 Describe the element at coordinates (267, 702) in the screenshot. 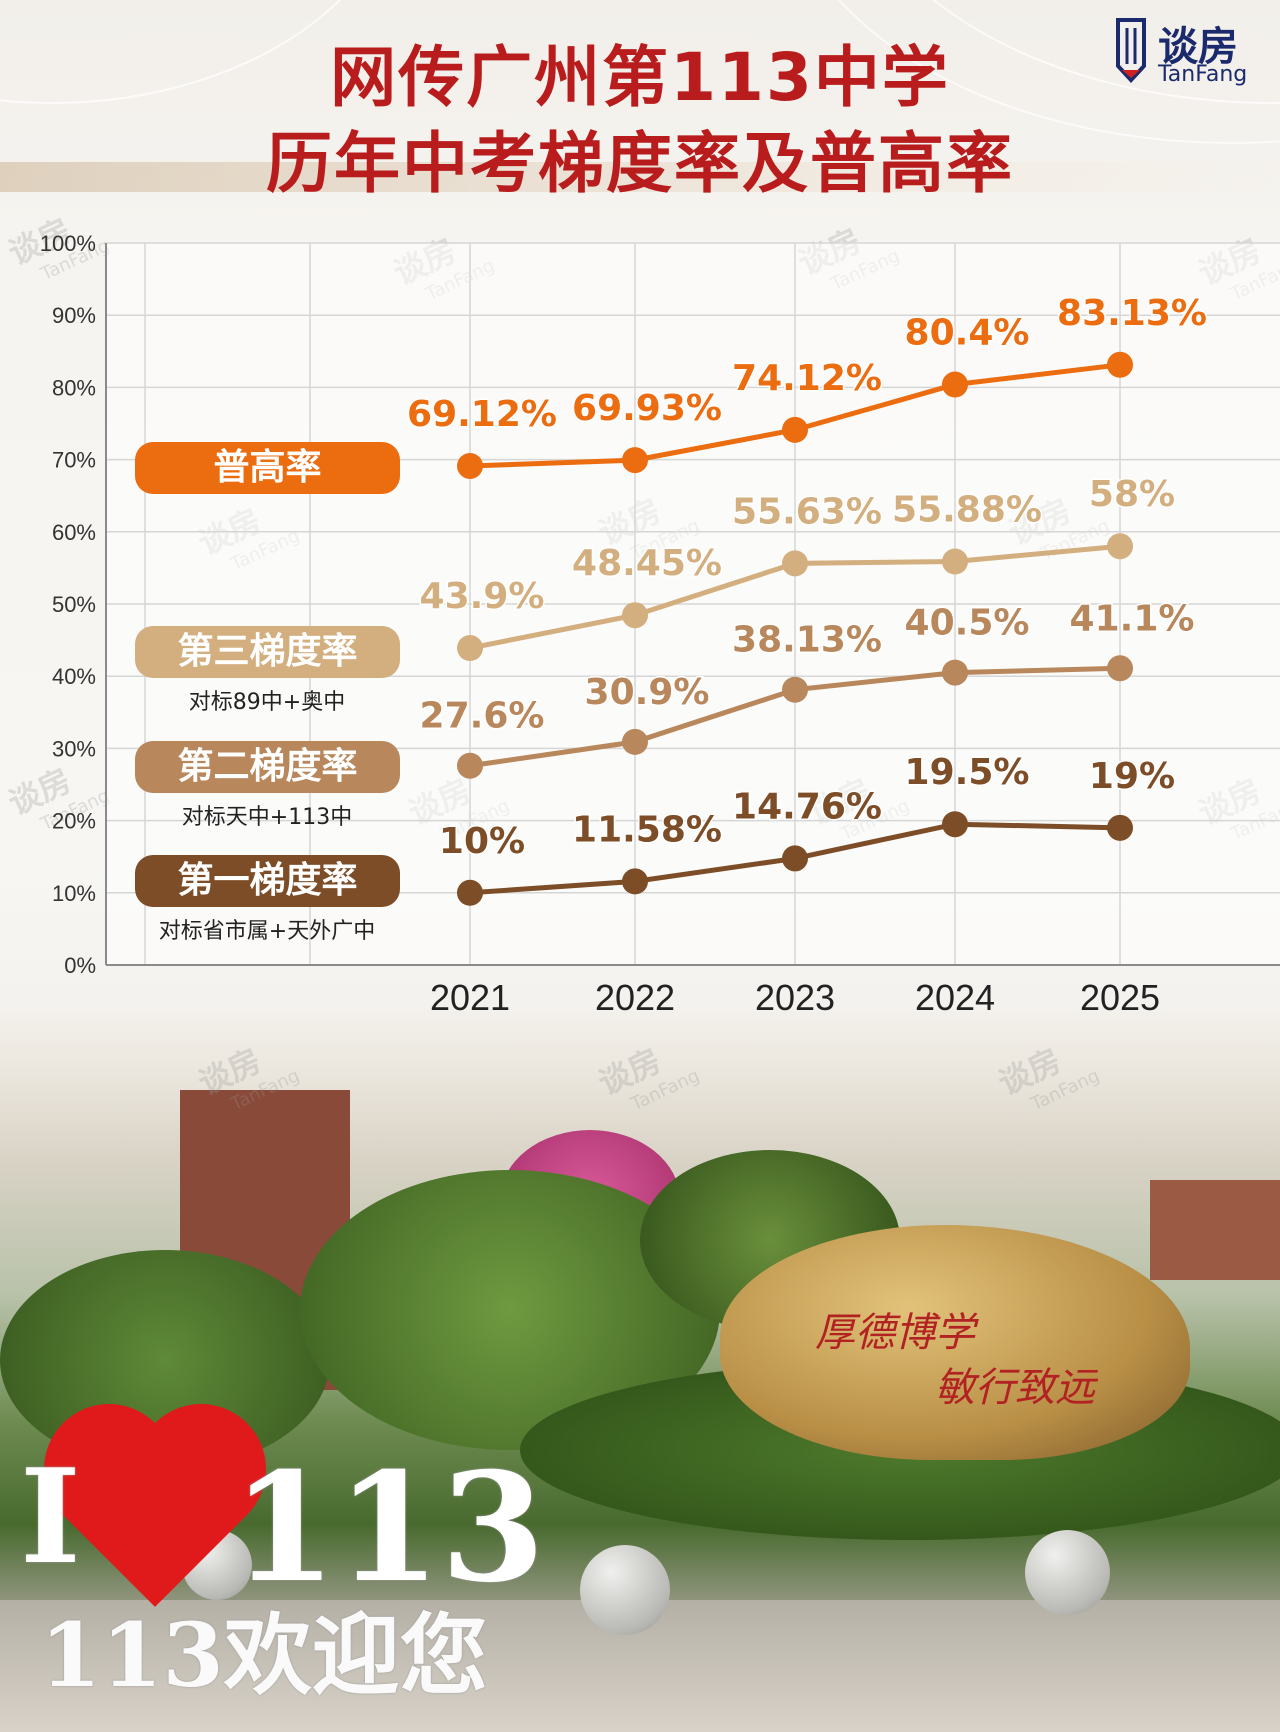

I see `legend-subtitle-tier3: 对标89中+奥中` at that location.